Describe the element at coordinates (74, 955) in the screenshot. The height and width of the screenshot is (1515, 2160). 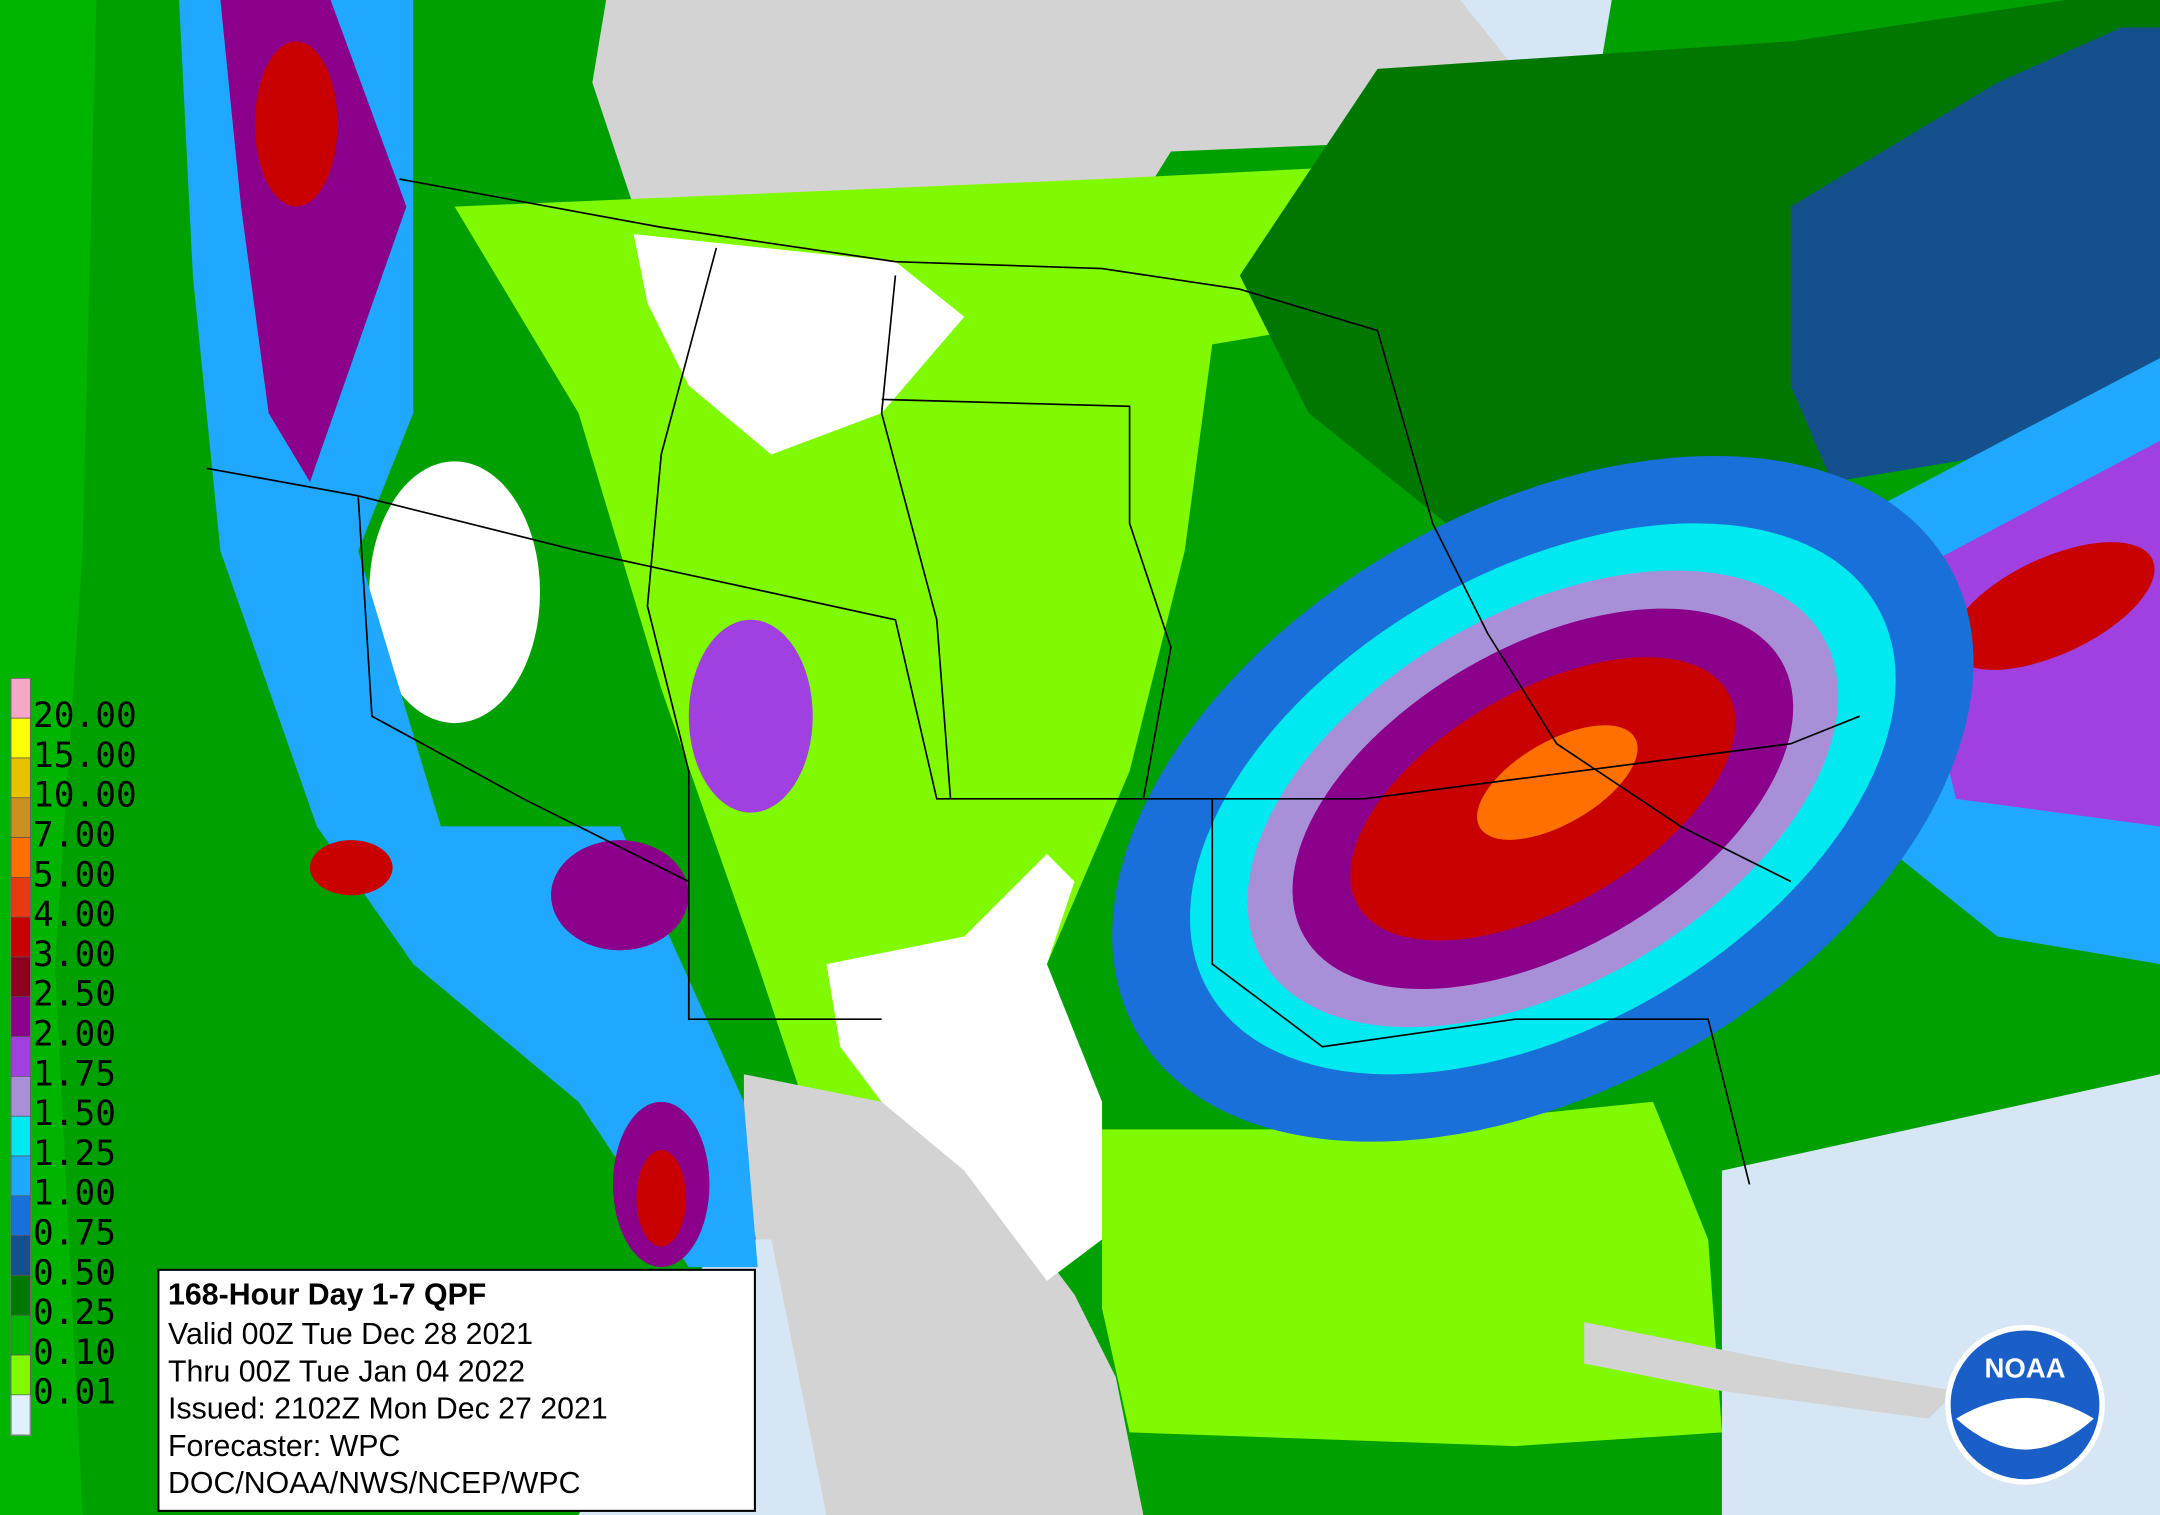
I see `legend-label: 3.00` at that location.